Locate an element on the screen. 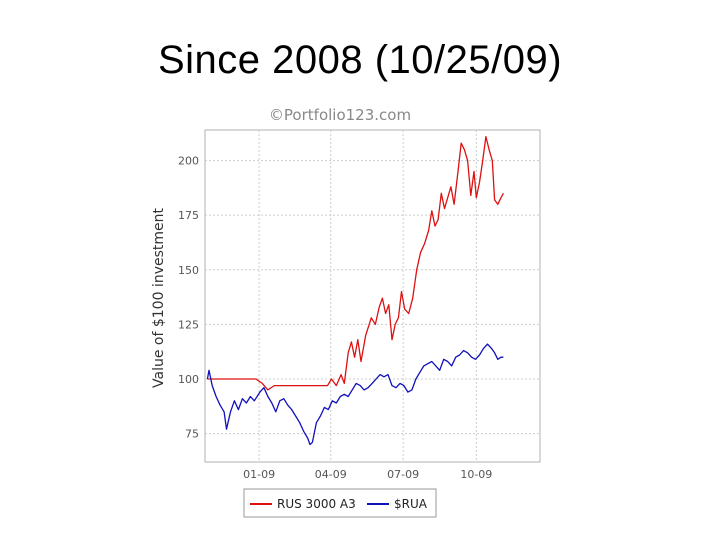  legend-label: $RUA is located at coordinates (411, 504).